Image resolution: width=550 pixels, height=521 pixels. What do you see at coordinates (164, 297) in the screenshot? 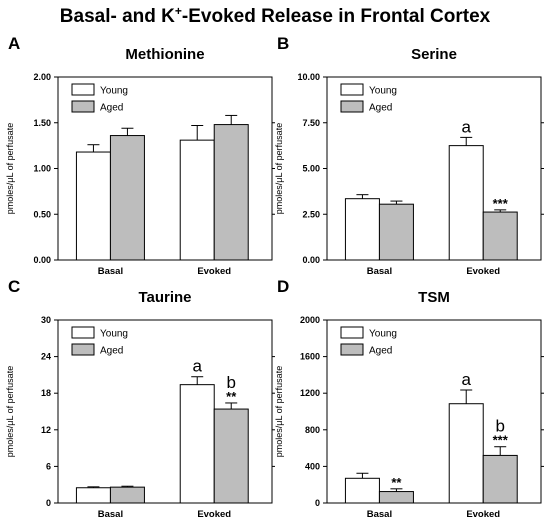
I see `panel-title: Taurine` at bounding box center [164, 297].